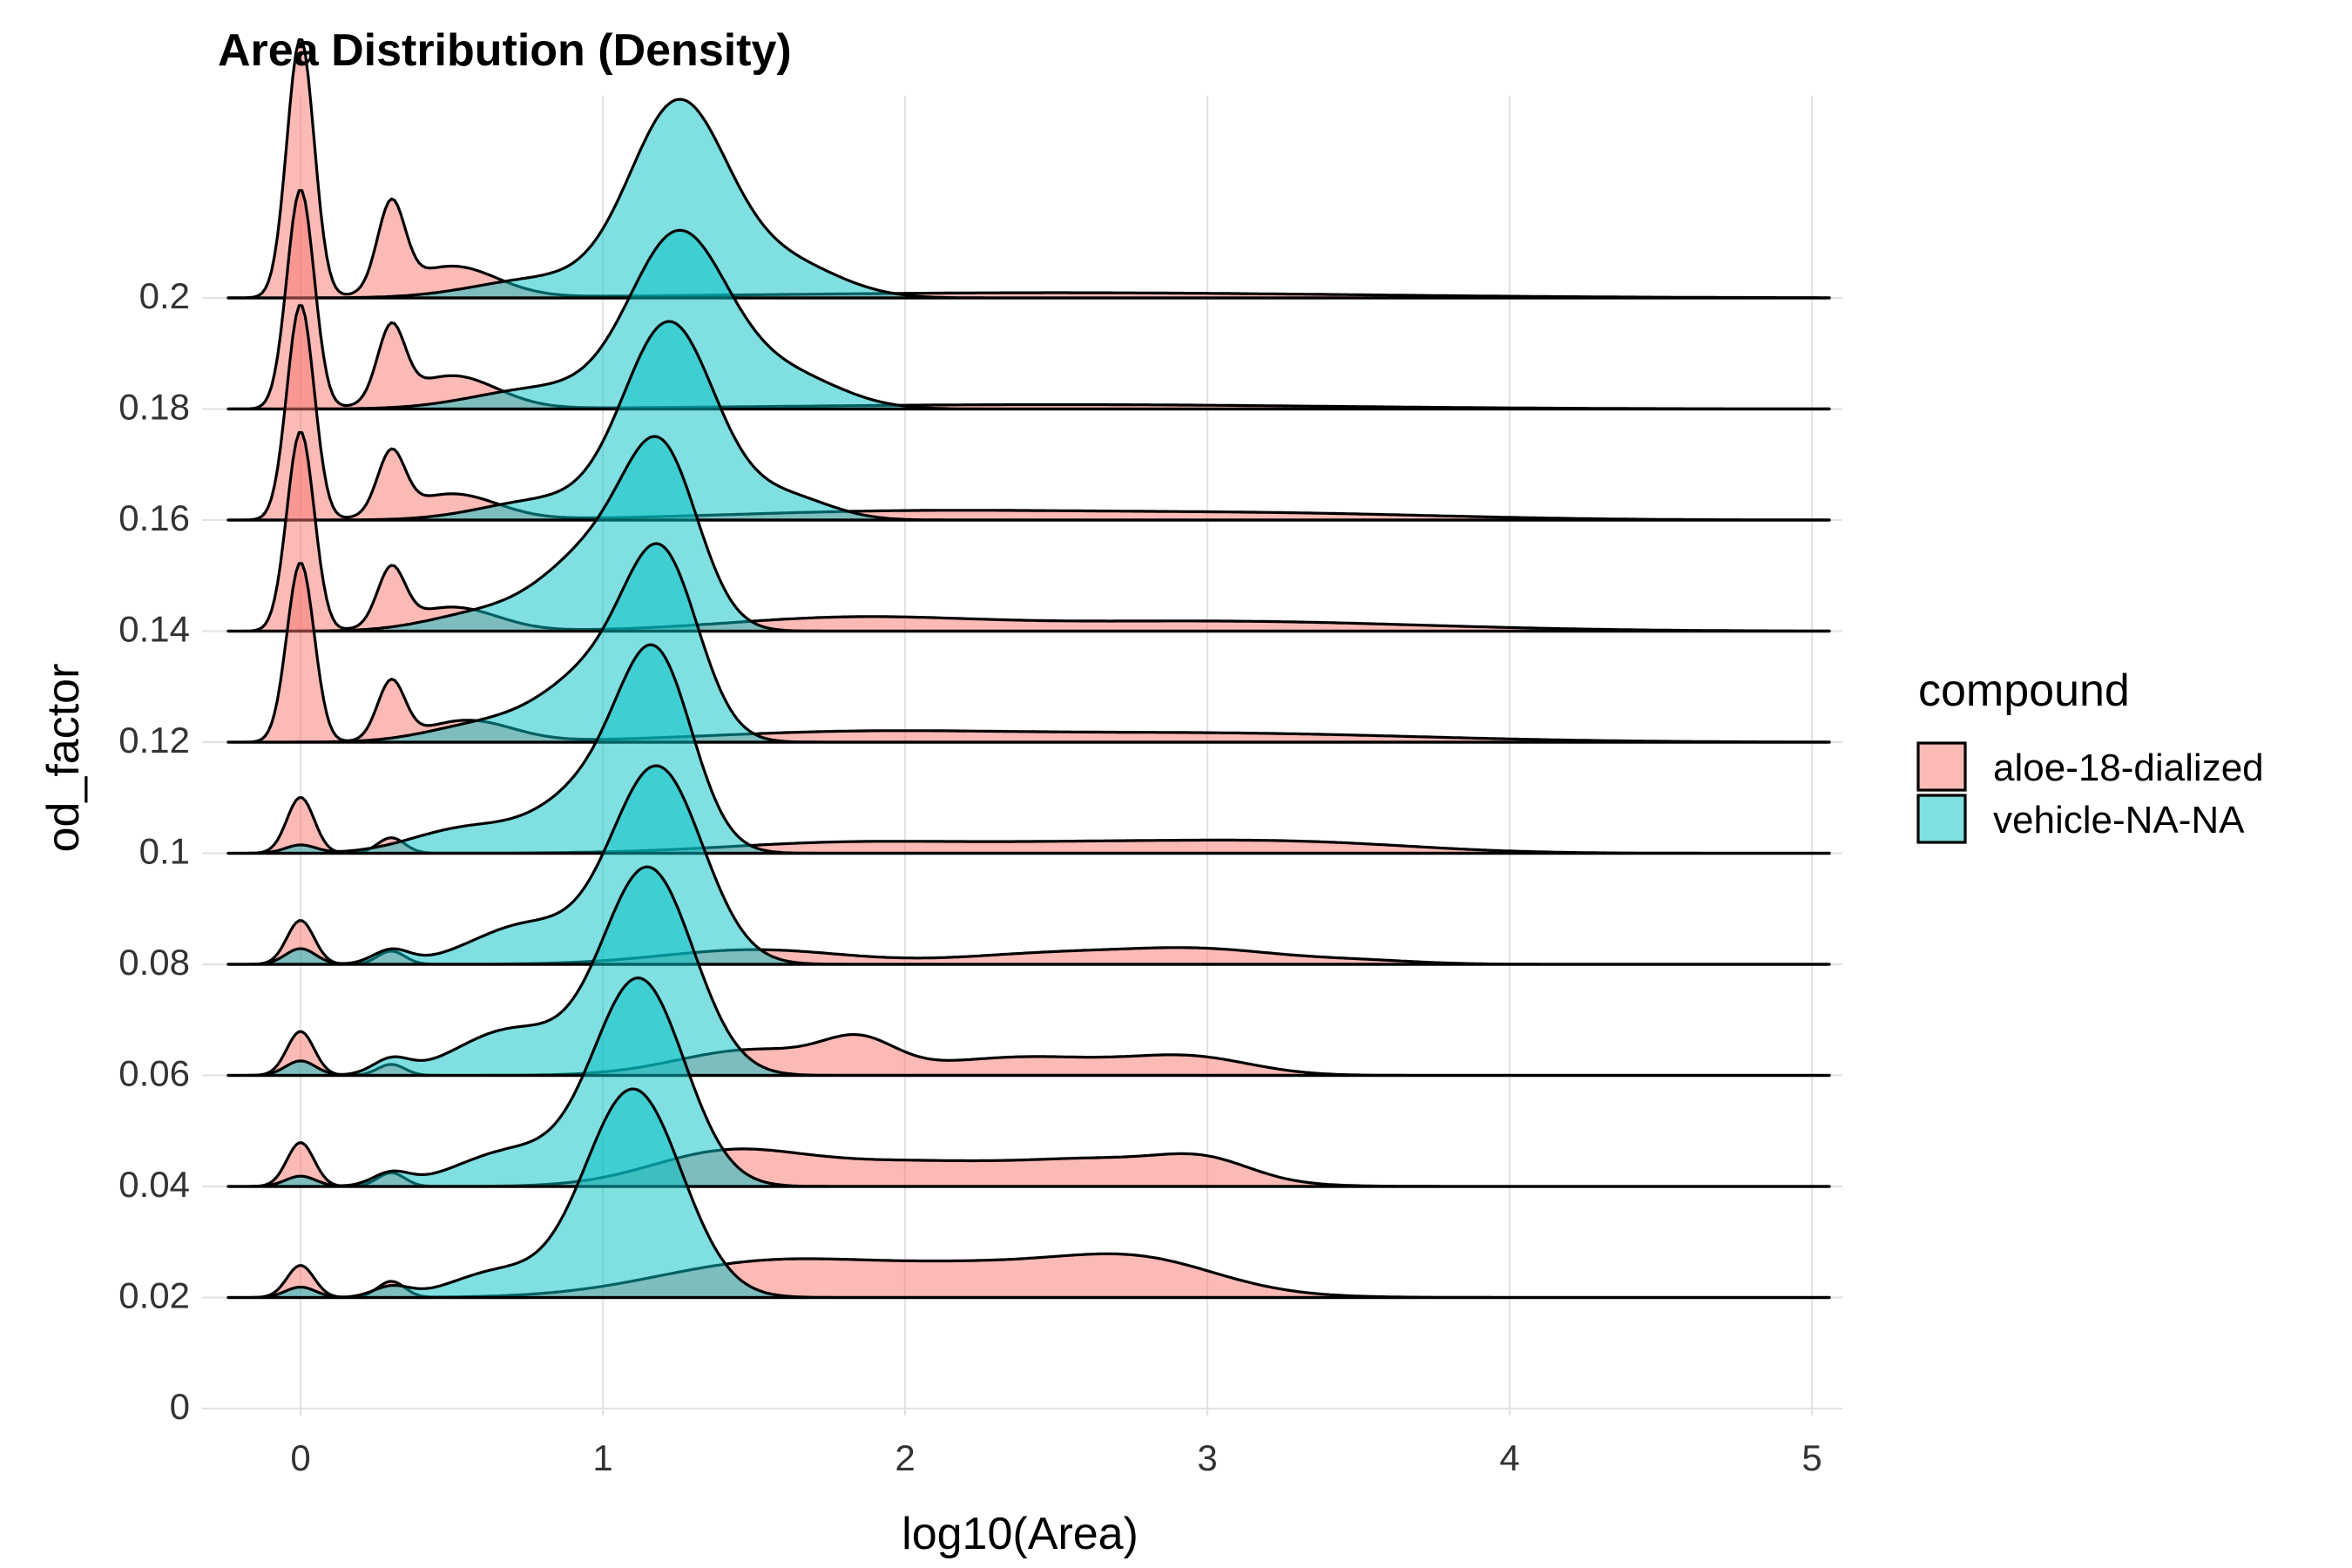 This screenshot has height=1568, width=2352. I want to click on y-tick-label: 0, so click(180, 1407).